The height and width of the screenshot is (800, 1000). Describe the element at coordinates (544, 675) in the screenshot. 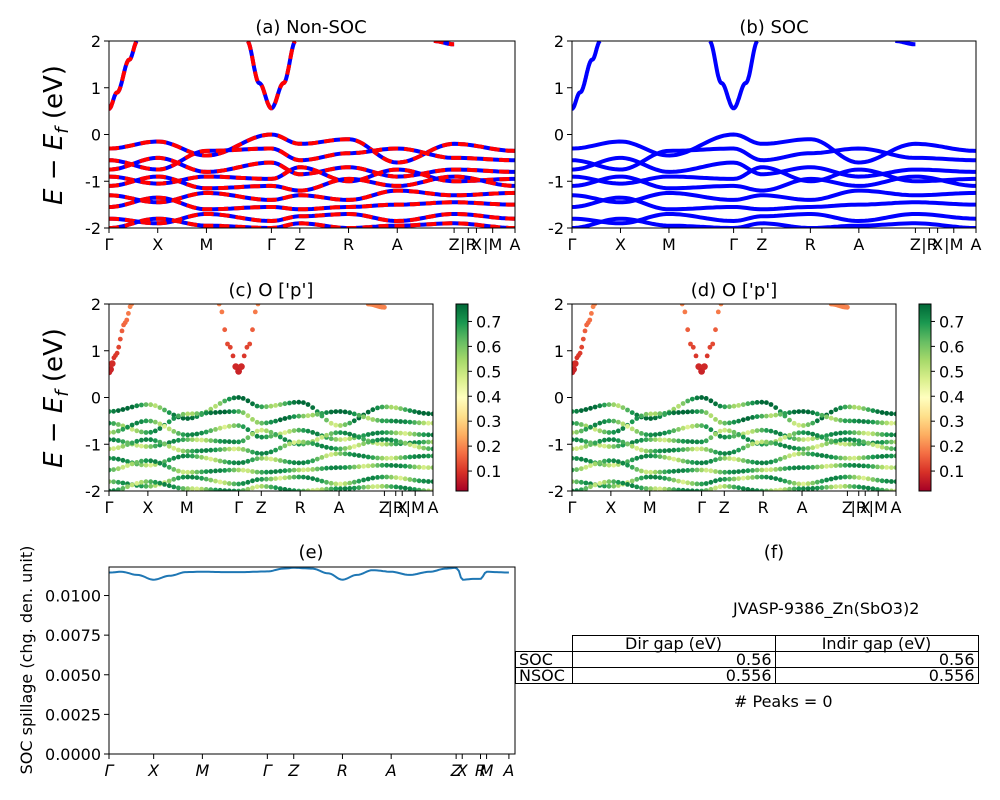

I see `row-label-nsoc: NSOC` at that location.